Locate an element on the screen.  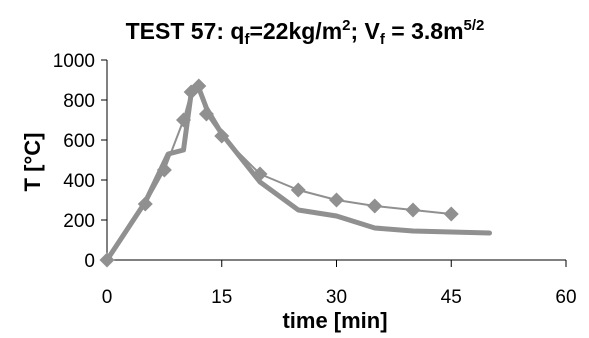
title-mid-2: ; V is located at coordinates (366, 31).